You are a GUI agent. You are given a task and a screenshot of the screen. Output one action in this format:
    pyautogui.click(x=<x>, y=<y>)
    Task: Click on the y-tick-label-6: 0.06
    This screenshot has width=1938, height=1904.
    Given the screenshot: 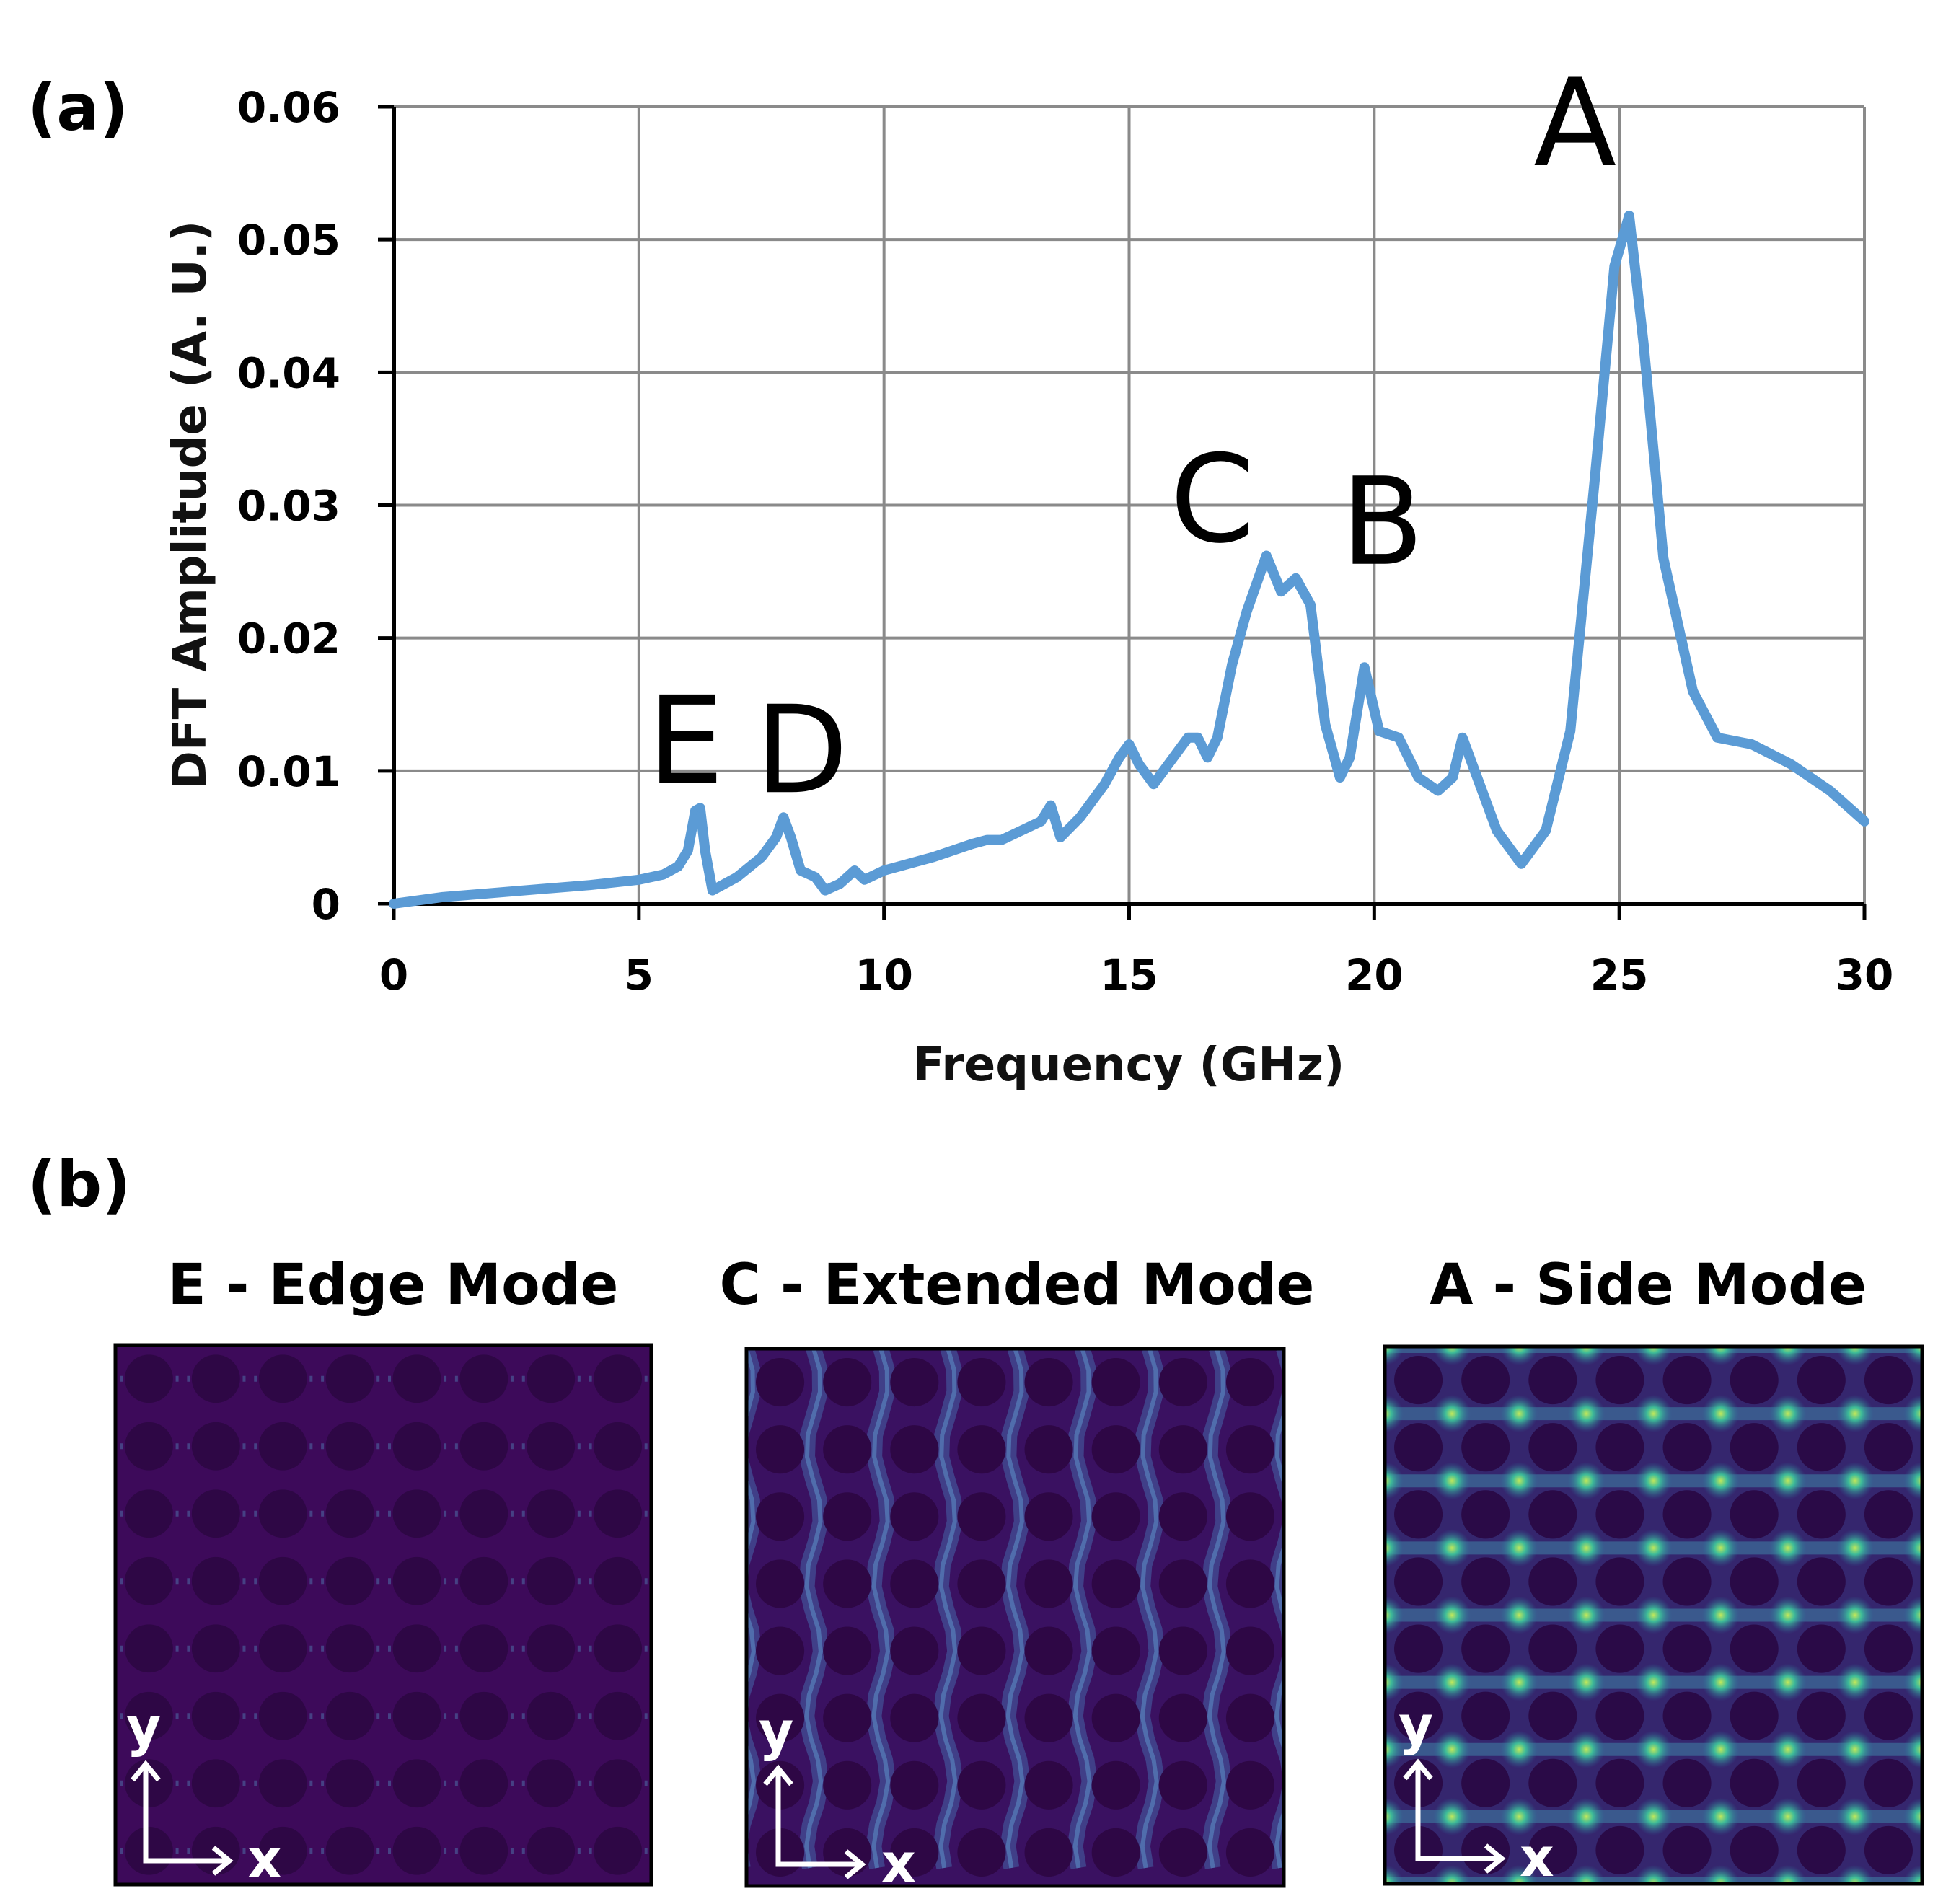 What is the action you would take?
    pyautogui.click(x=288, y=107)
    